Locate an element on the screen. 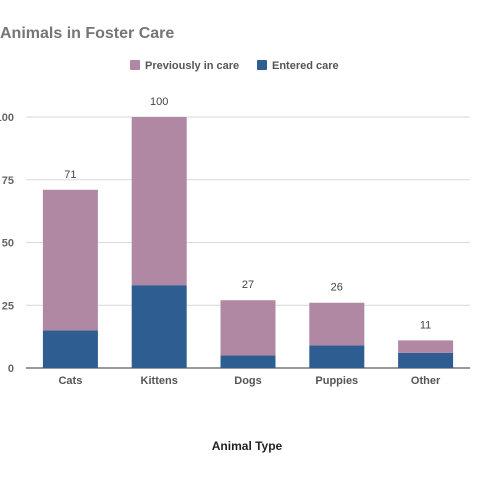 This screenshot has width=480, height=485. x-tick-label: Cats is located at coordinates (70, 381).